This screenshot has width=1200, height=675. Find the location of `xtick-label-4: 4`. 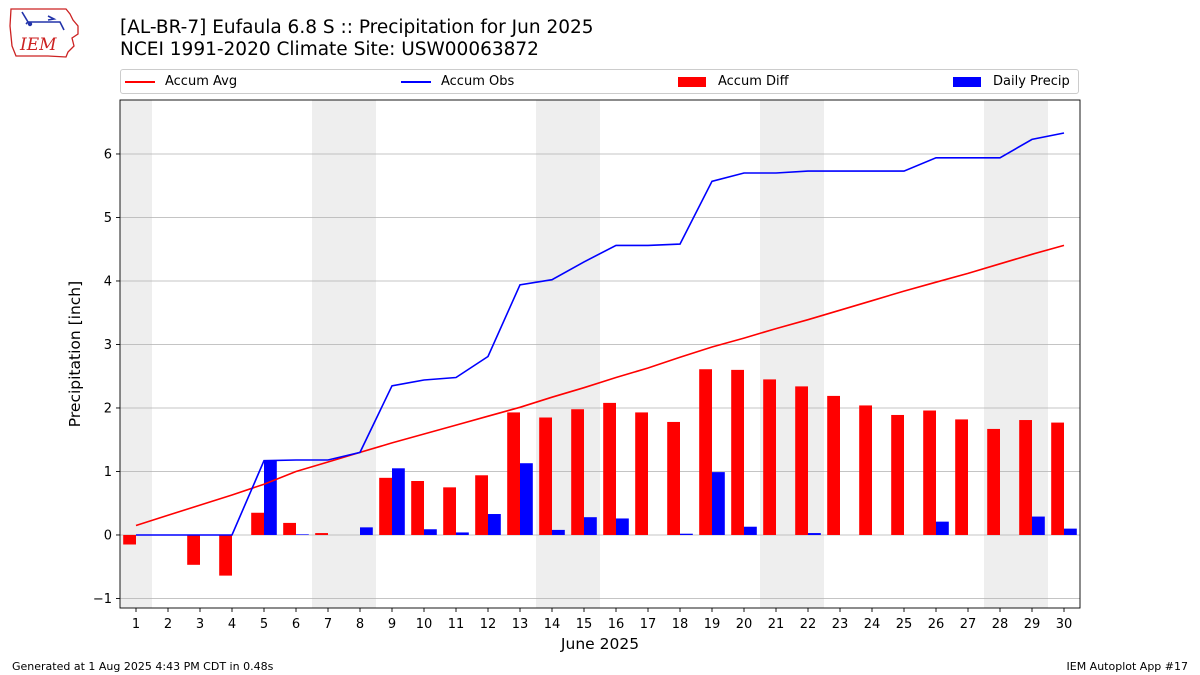

xtick-label-4: 4 is located at coordinates (232, 624).